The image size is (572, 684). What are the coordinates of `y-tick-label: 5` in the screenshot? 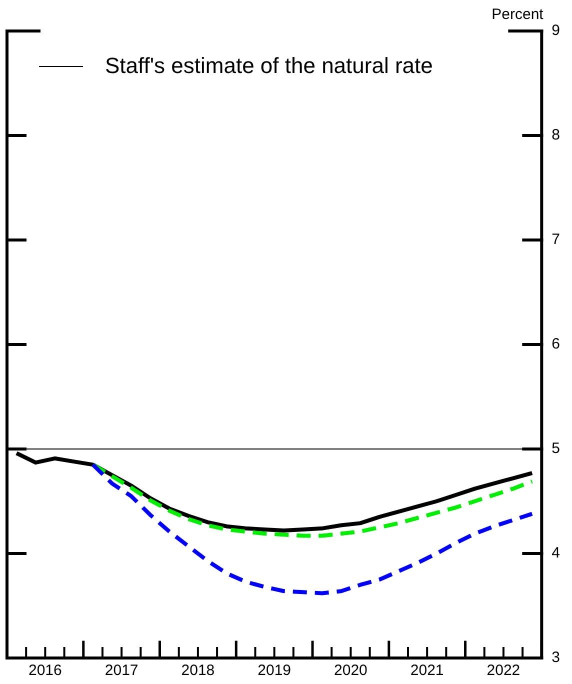 It's located at (556, 449).